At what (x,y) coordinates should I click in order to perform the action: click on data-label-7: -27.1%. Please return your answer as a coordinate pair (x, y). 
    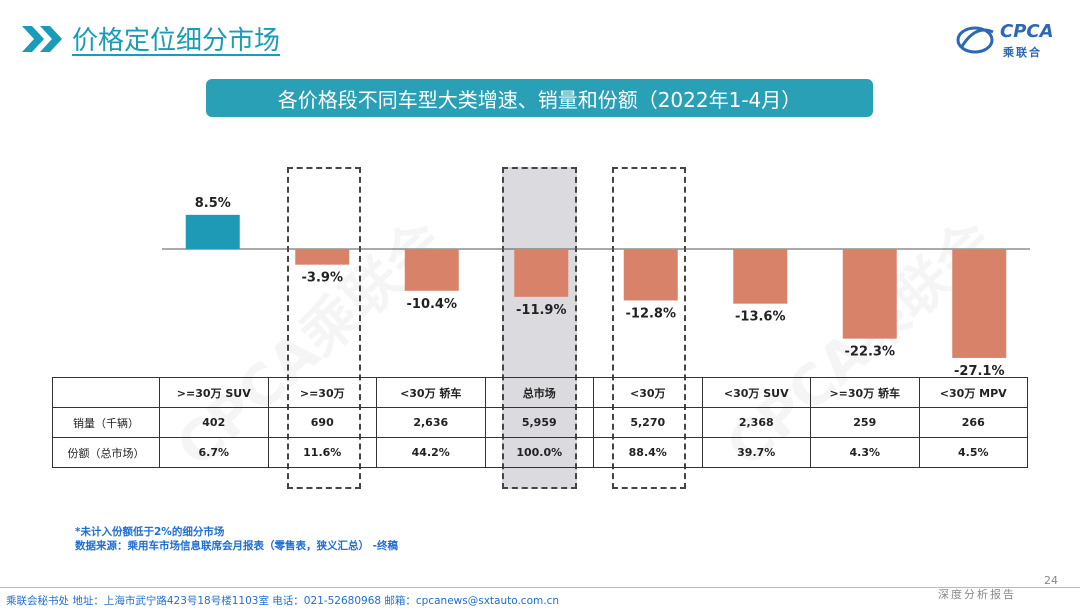
    Looking at the image, I should click on (979, 371).